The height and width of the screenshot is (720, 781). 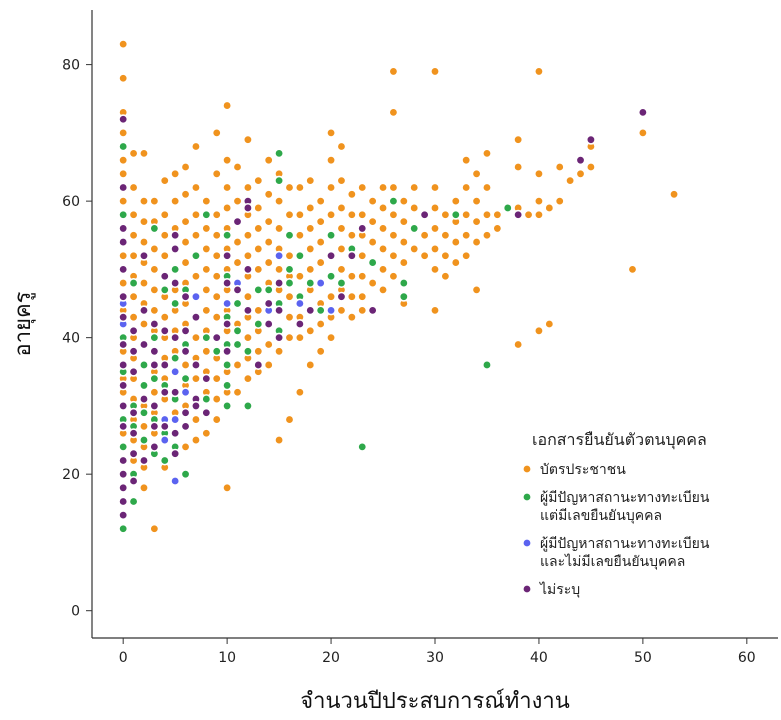 What do you see at coordinates (601, 516) in the screenshot?
I see `legend-label: แต่มีเลขยืนยันบุคคล` at bounding box center [601, 516].